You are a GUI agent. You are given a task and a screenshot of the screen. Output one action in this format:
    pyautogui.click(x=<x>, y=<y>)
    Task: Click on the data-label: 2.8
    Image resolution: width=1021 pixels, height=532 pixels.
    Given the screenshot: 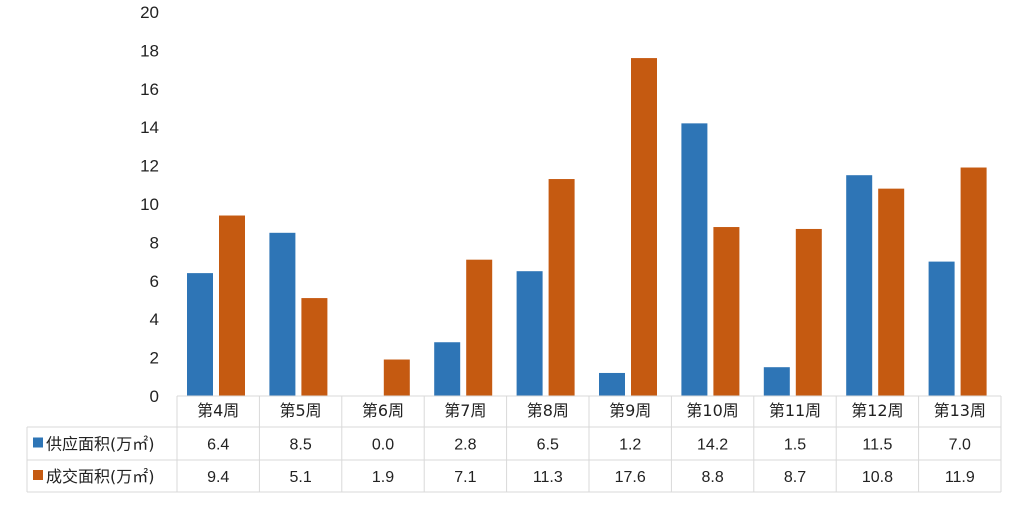 What is the action you would take?
    pyautogui.click(x=465, y=445)
    